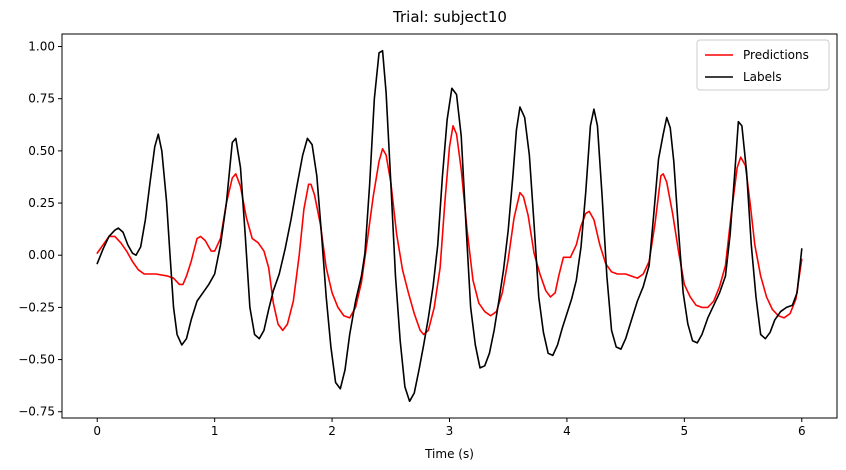 This screenshot has height=470, width=846. Describe the element at coordinates (450, 431) in the screenshot. I see `x-tick-label: 3` at that location.